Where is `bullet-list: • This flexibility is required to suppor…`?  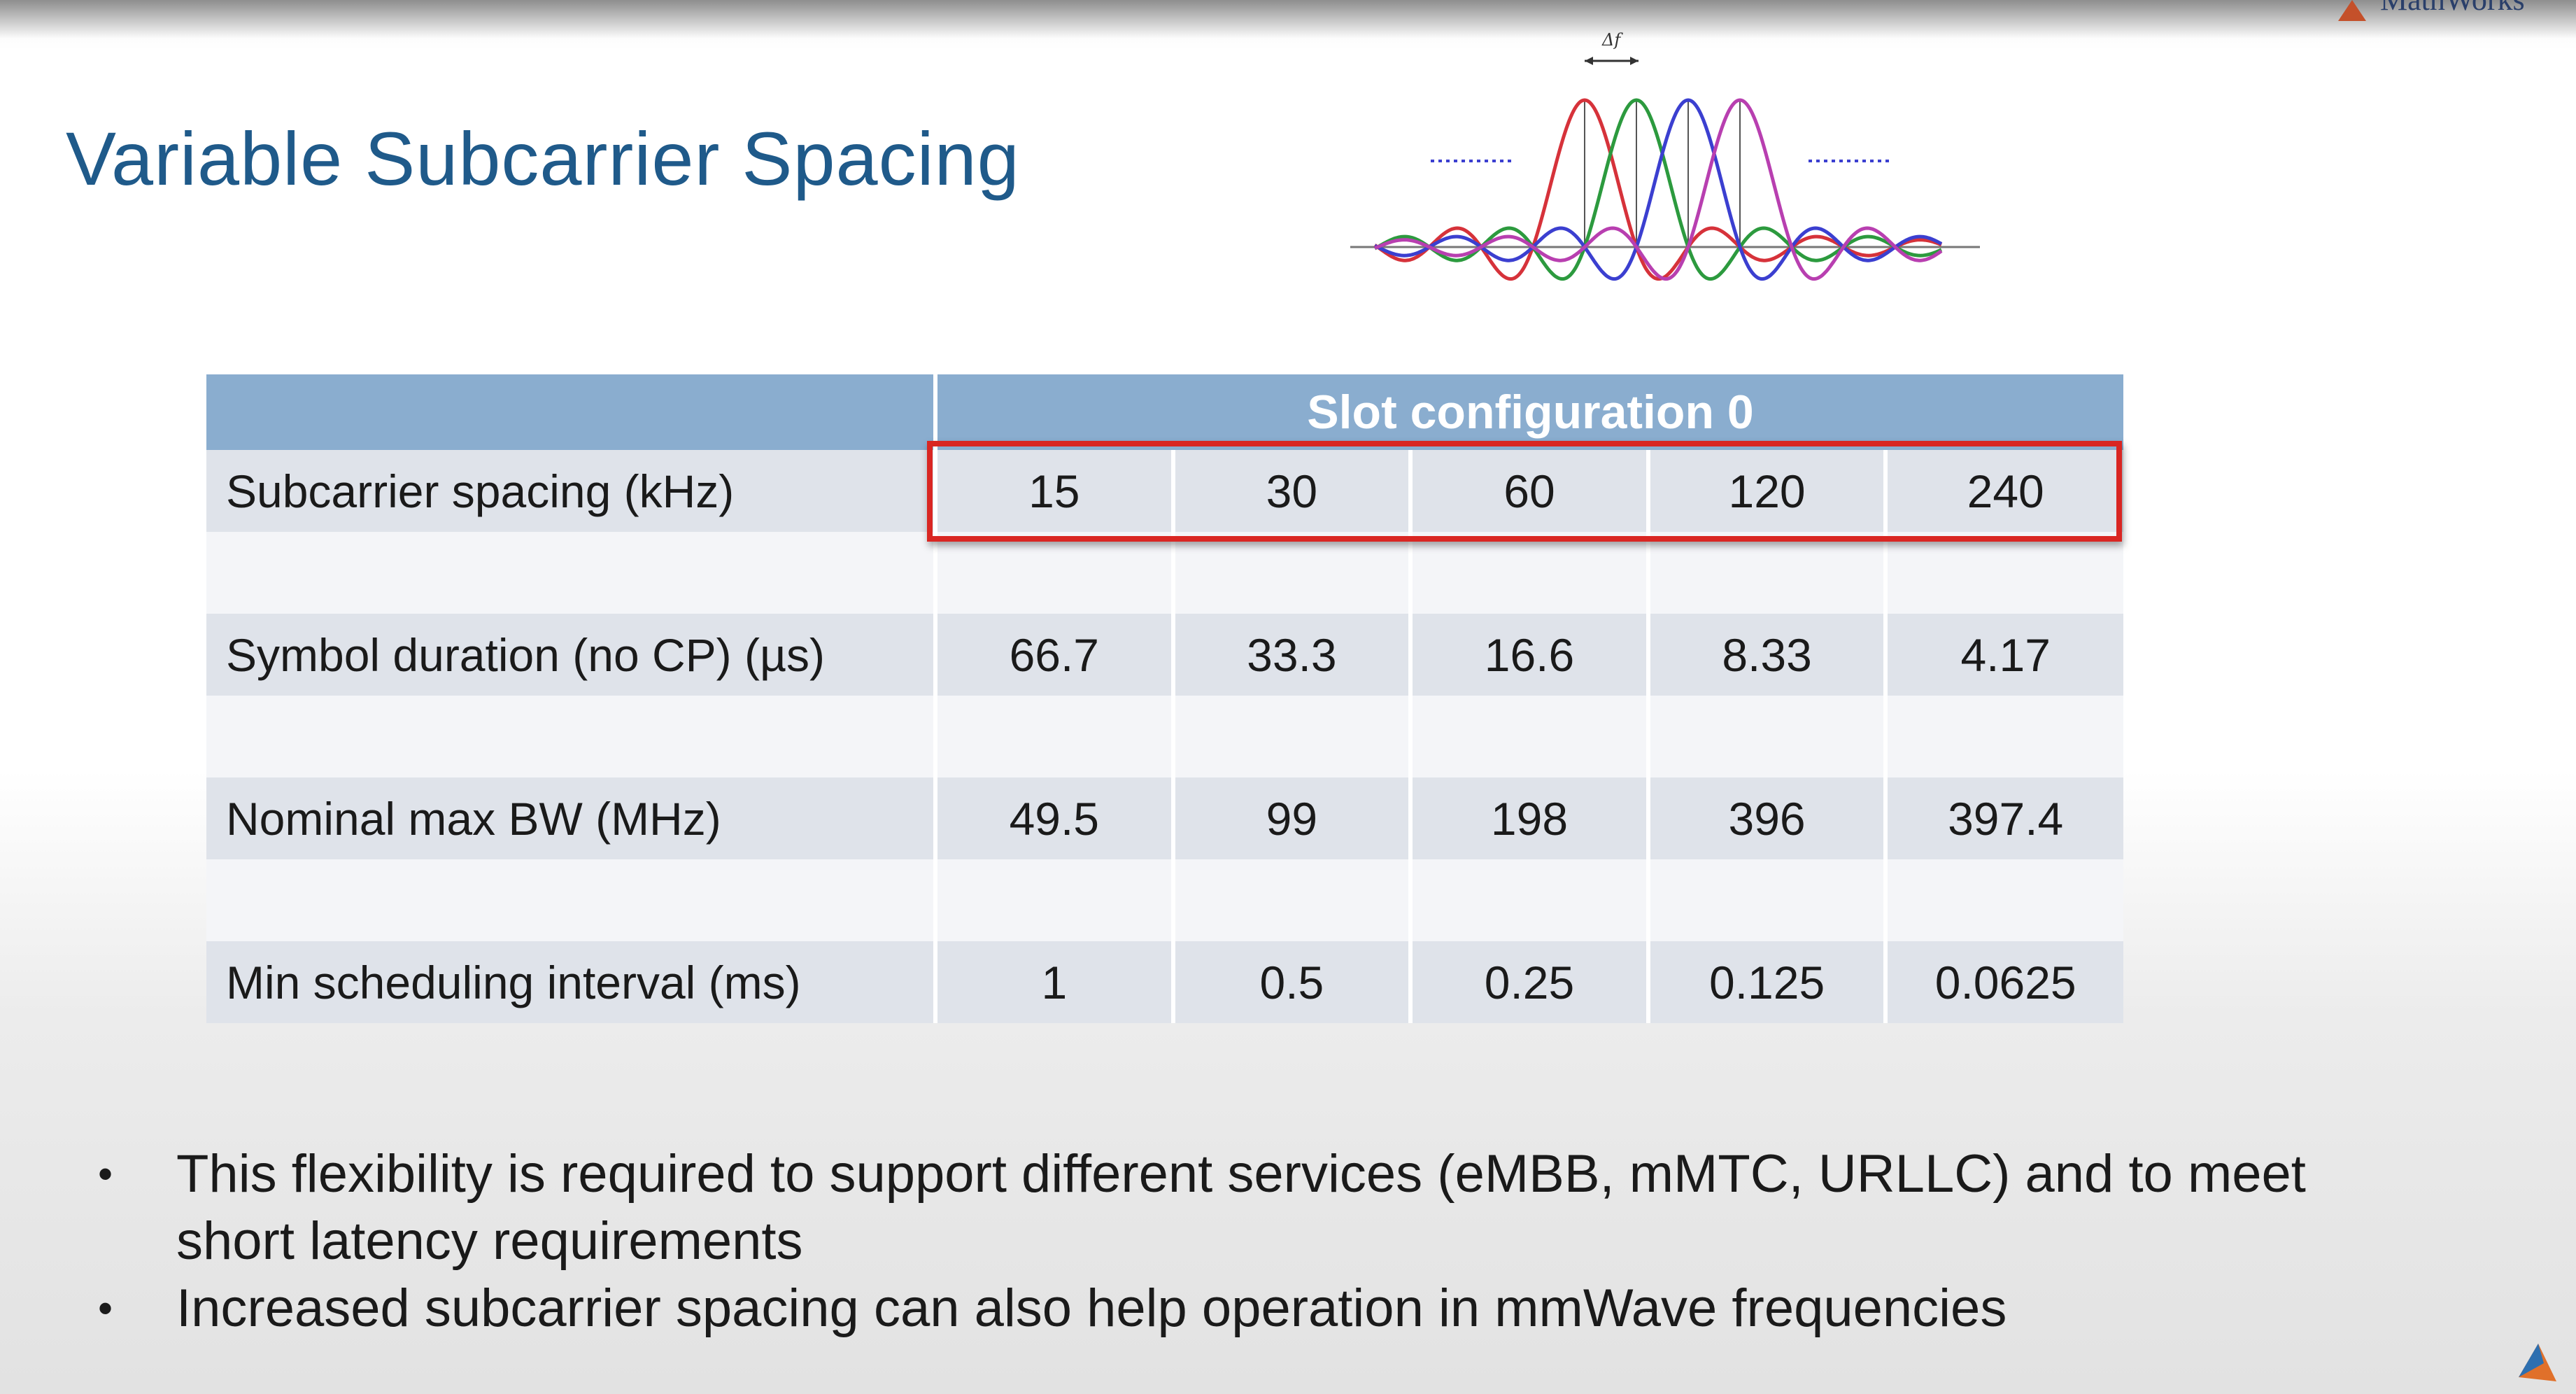
bullet-list: • This flexibility is required to suppor… is located at coordinates (1252, 1241).